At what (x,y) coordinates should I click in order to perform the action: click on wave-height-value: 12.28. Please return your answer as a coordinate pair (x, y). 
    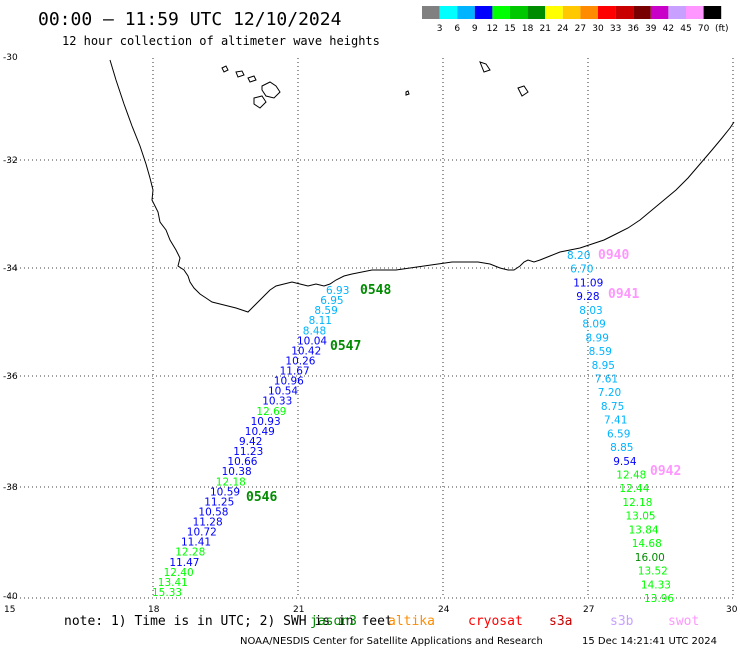
    Looking at the image, I should click on (190, 553).